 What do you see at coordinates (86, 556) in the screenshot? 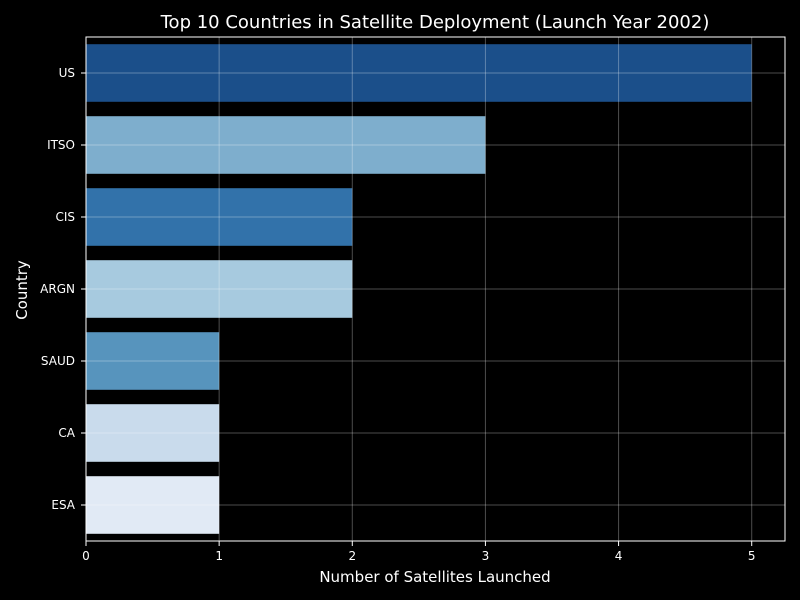
I see `x-tick-label: 0` at bounding box center [86, 556].